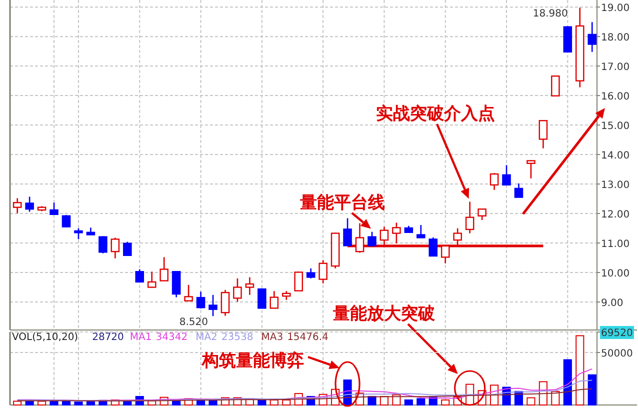  I want to click on annotation: 15476.4, so click(307, 337).